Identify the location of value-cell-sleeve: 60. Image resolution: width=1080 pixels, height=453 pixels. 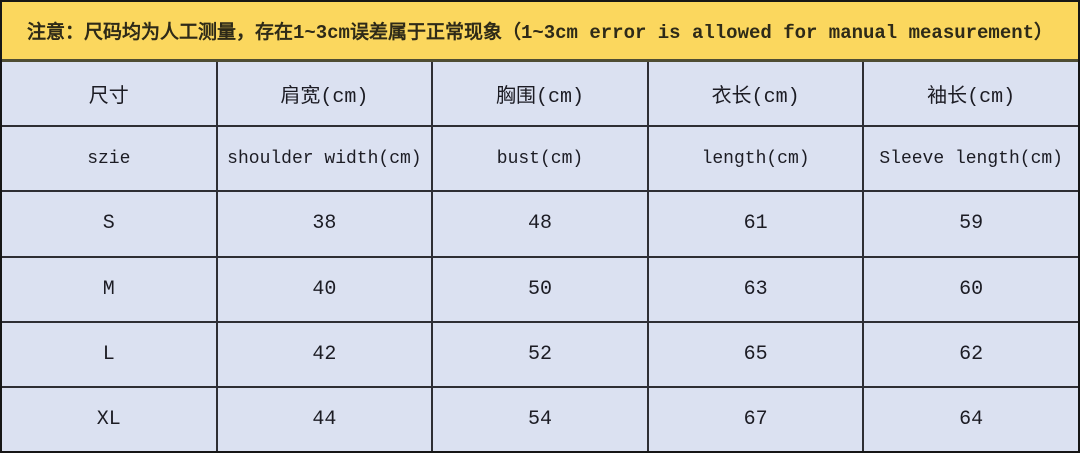
(970, 289).